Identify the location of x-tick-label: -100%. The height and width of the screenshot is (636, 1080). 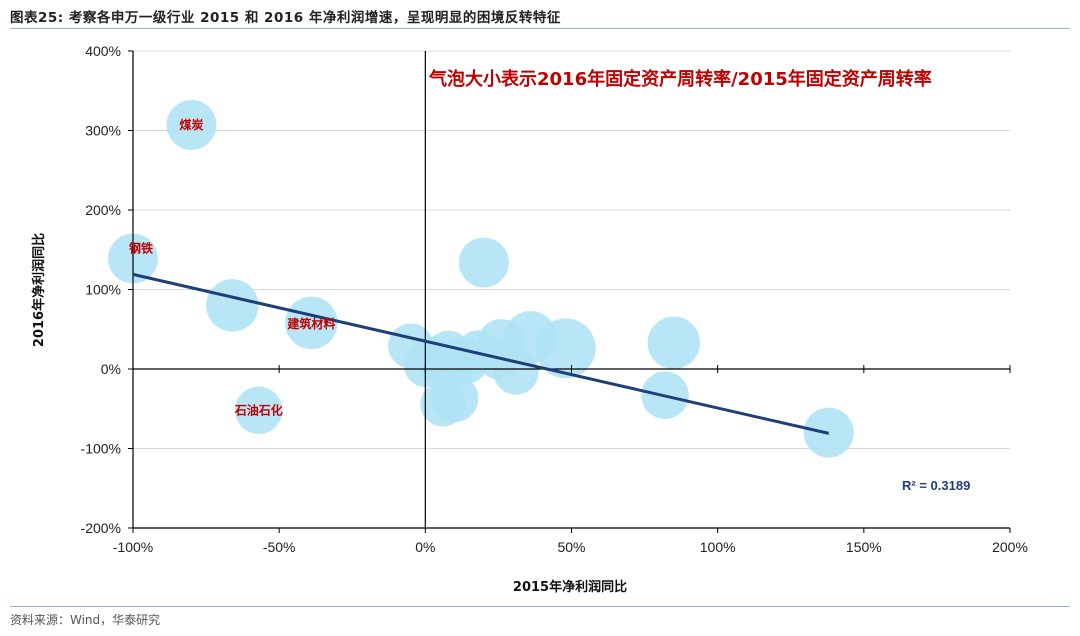
(133, 547).